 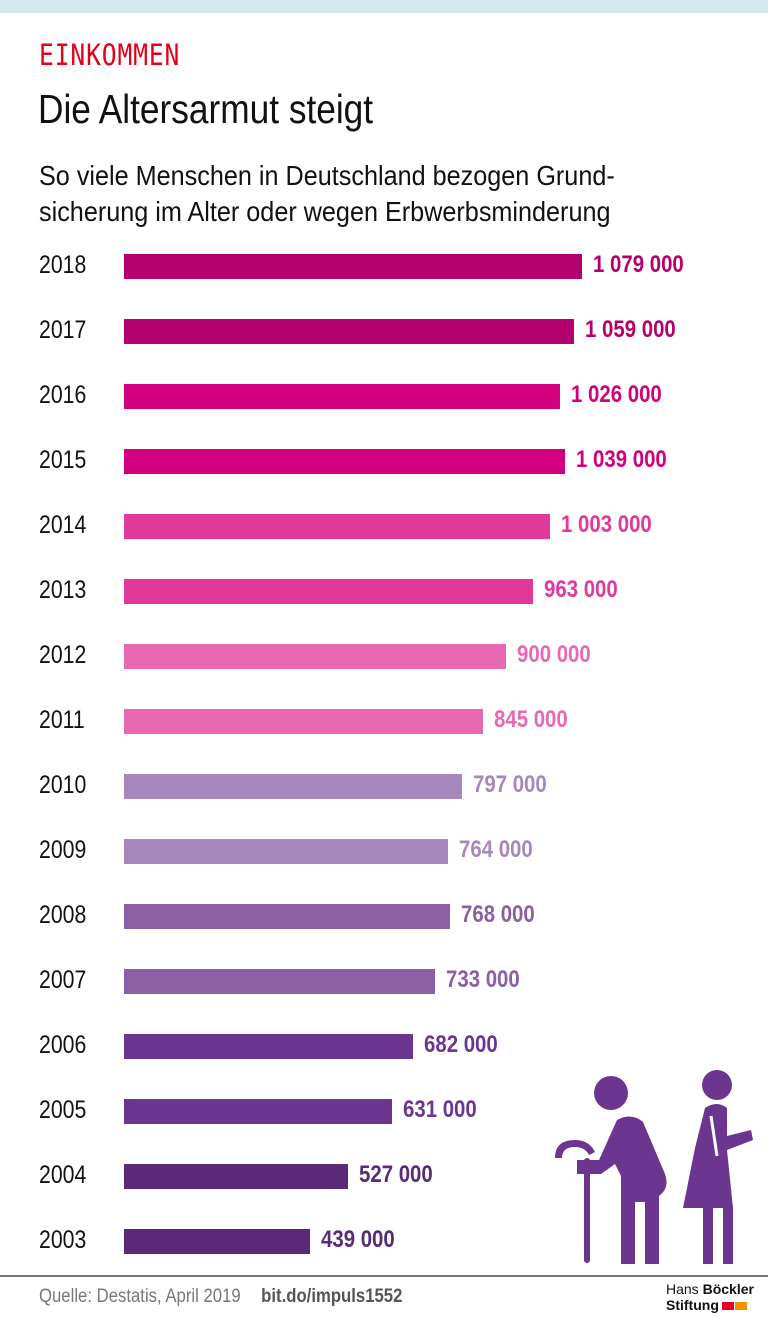 I want to click on value-label: 797 000, so click(x=510, y=784).